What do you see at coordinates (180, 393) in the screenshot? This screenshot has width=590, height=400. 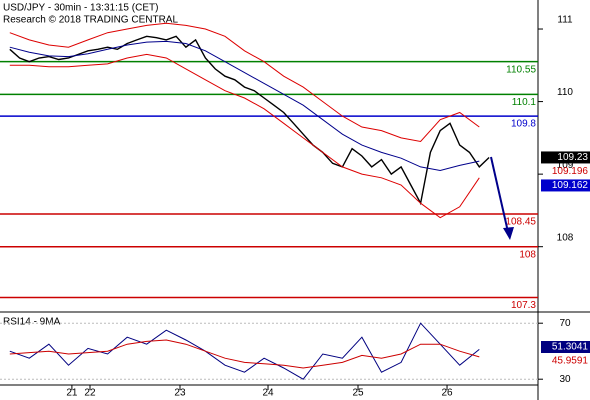 I see `x-tick-label: 23` at bounding box center [180, 393].